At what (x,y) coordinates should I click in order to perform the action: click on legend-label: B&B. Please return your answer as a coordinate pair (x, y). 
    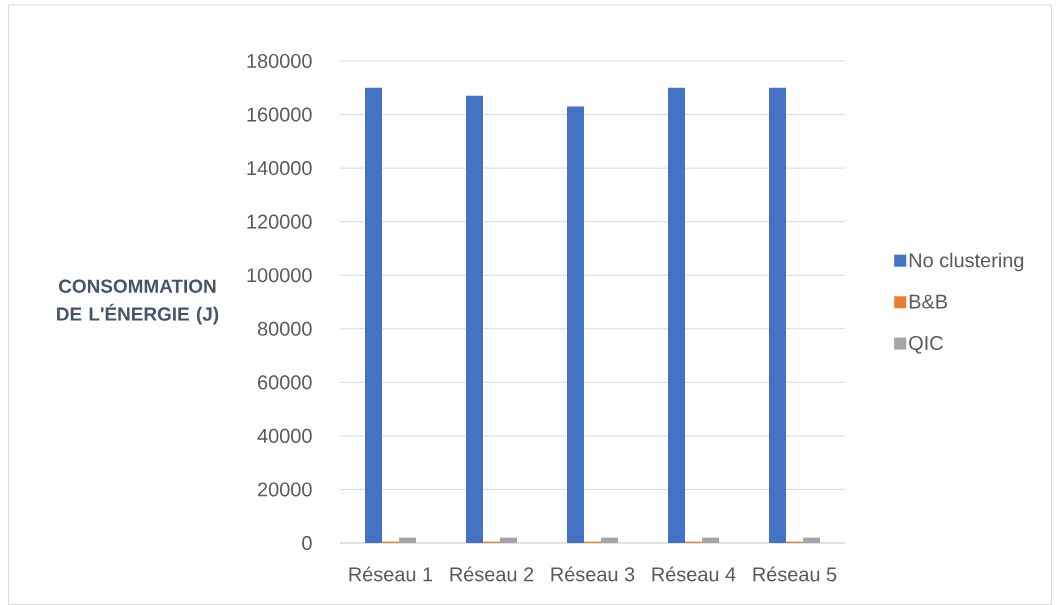
    Looking at the image, I should click on (928, 301).